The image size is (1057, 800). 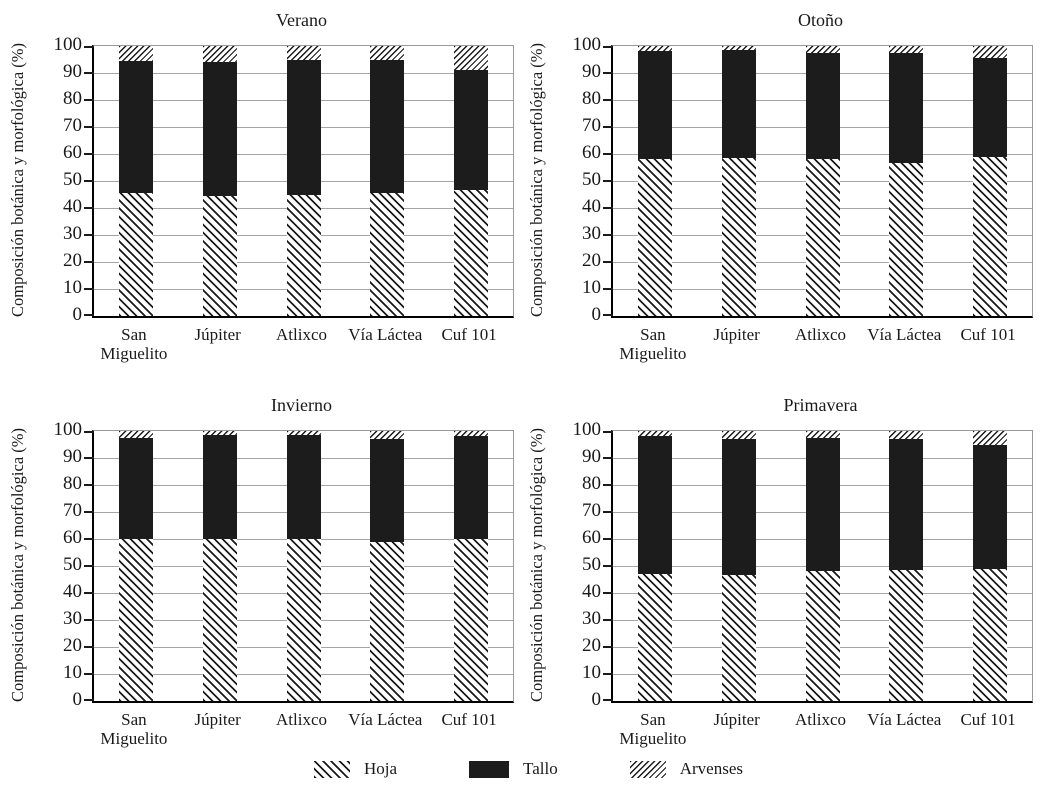 What do you see at coordinates (591, 537) in the screenshot?
I see `y-tick-label: 60` at bounding box center [591, 537].